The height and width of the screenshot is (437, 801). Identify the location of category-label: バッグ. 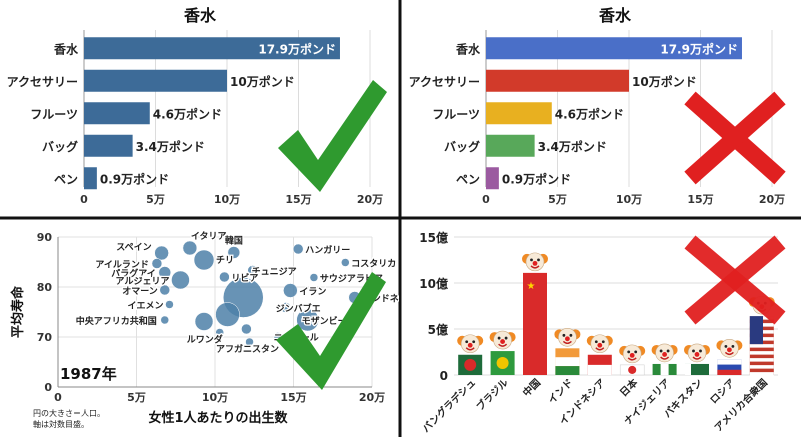
(462, 146).